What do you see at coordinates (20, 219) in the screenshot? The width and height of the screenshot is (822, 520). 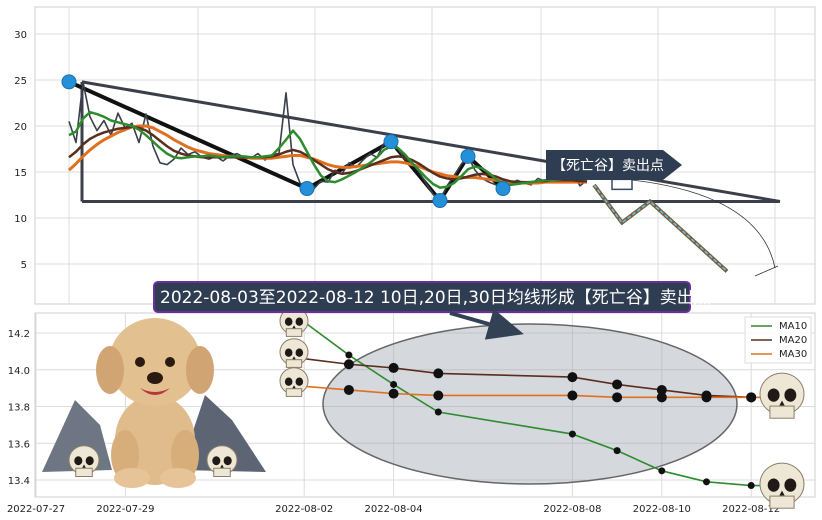 I see `top-y-tick-label: 10` at bounding box center [20, 219].